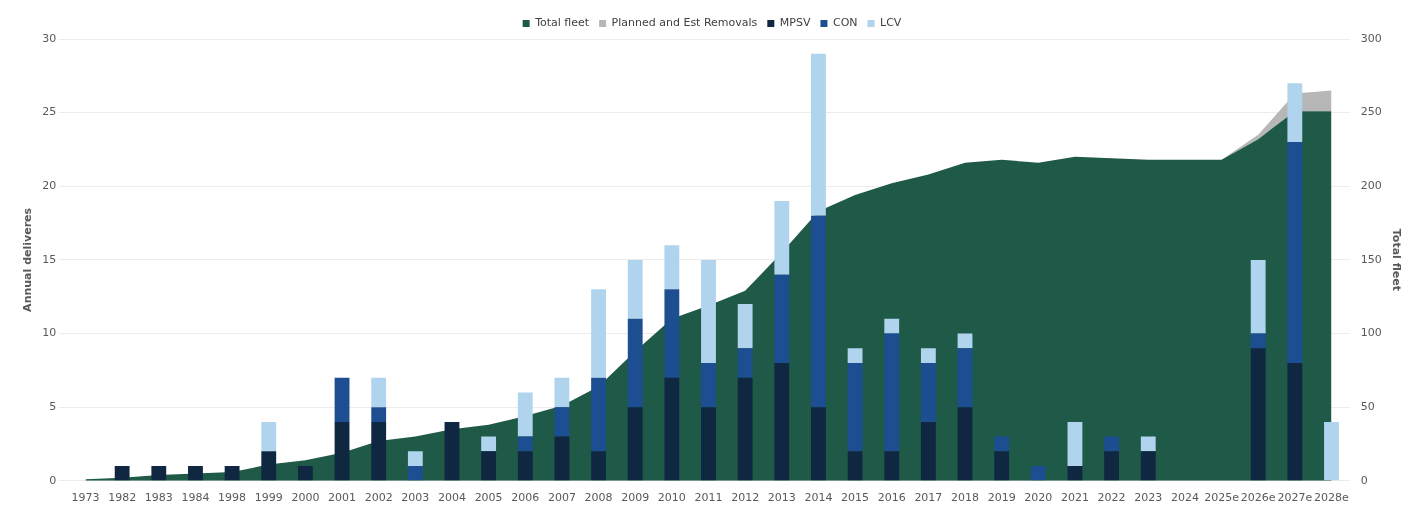  Describe the element at coordinates (378, 498) in the screenshot. I see `x-tick-label: 2002` at that location.